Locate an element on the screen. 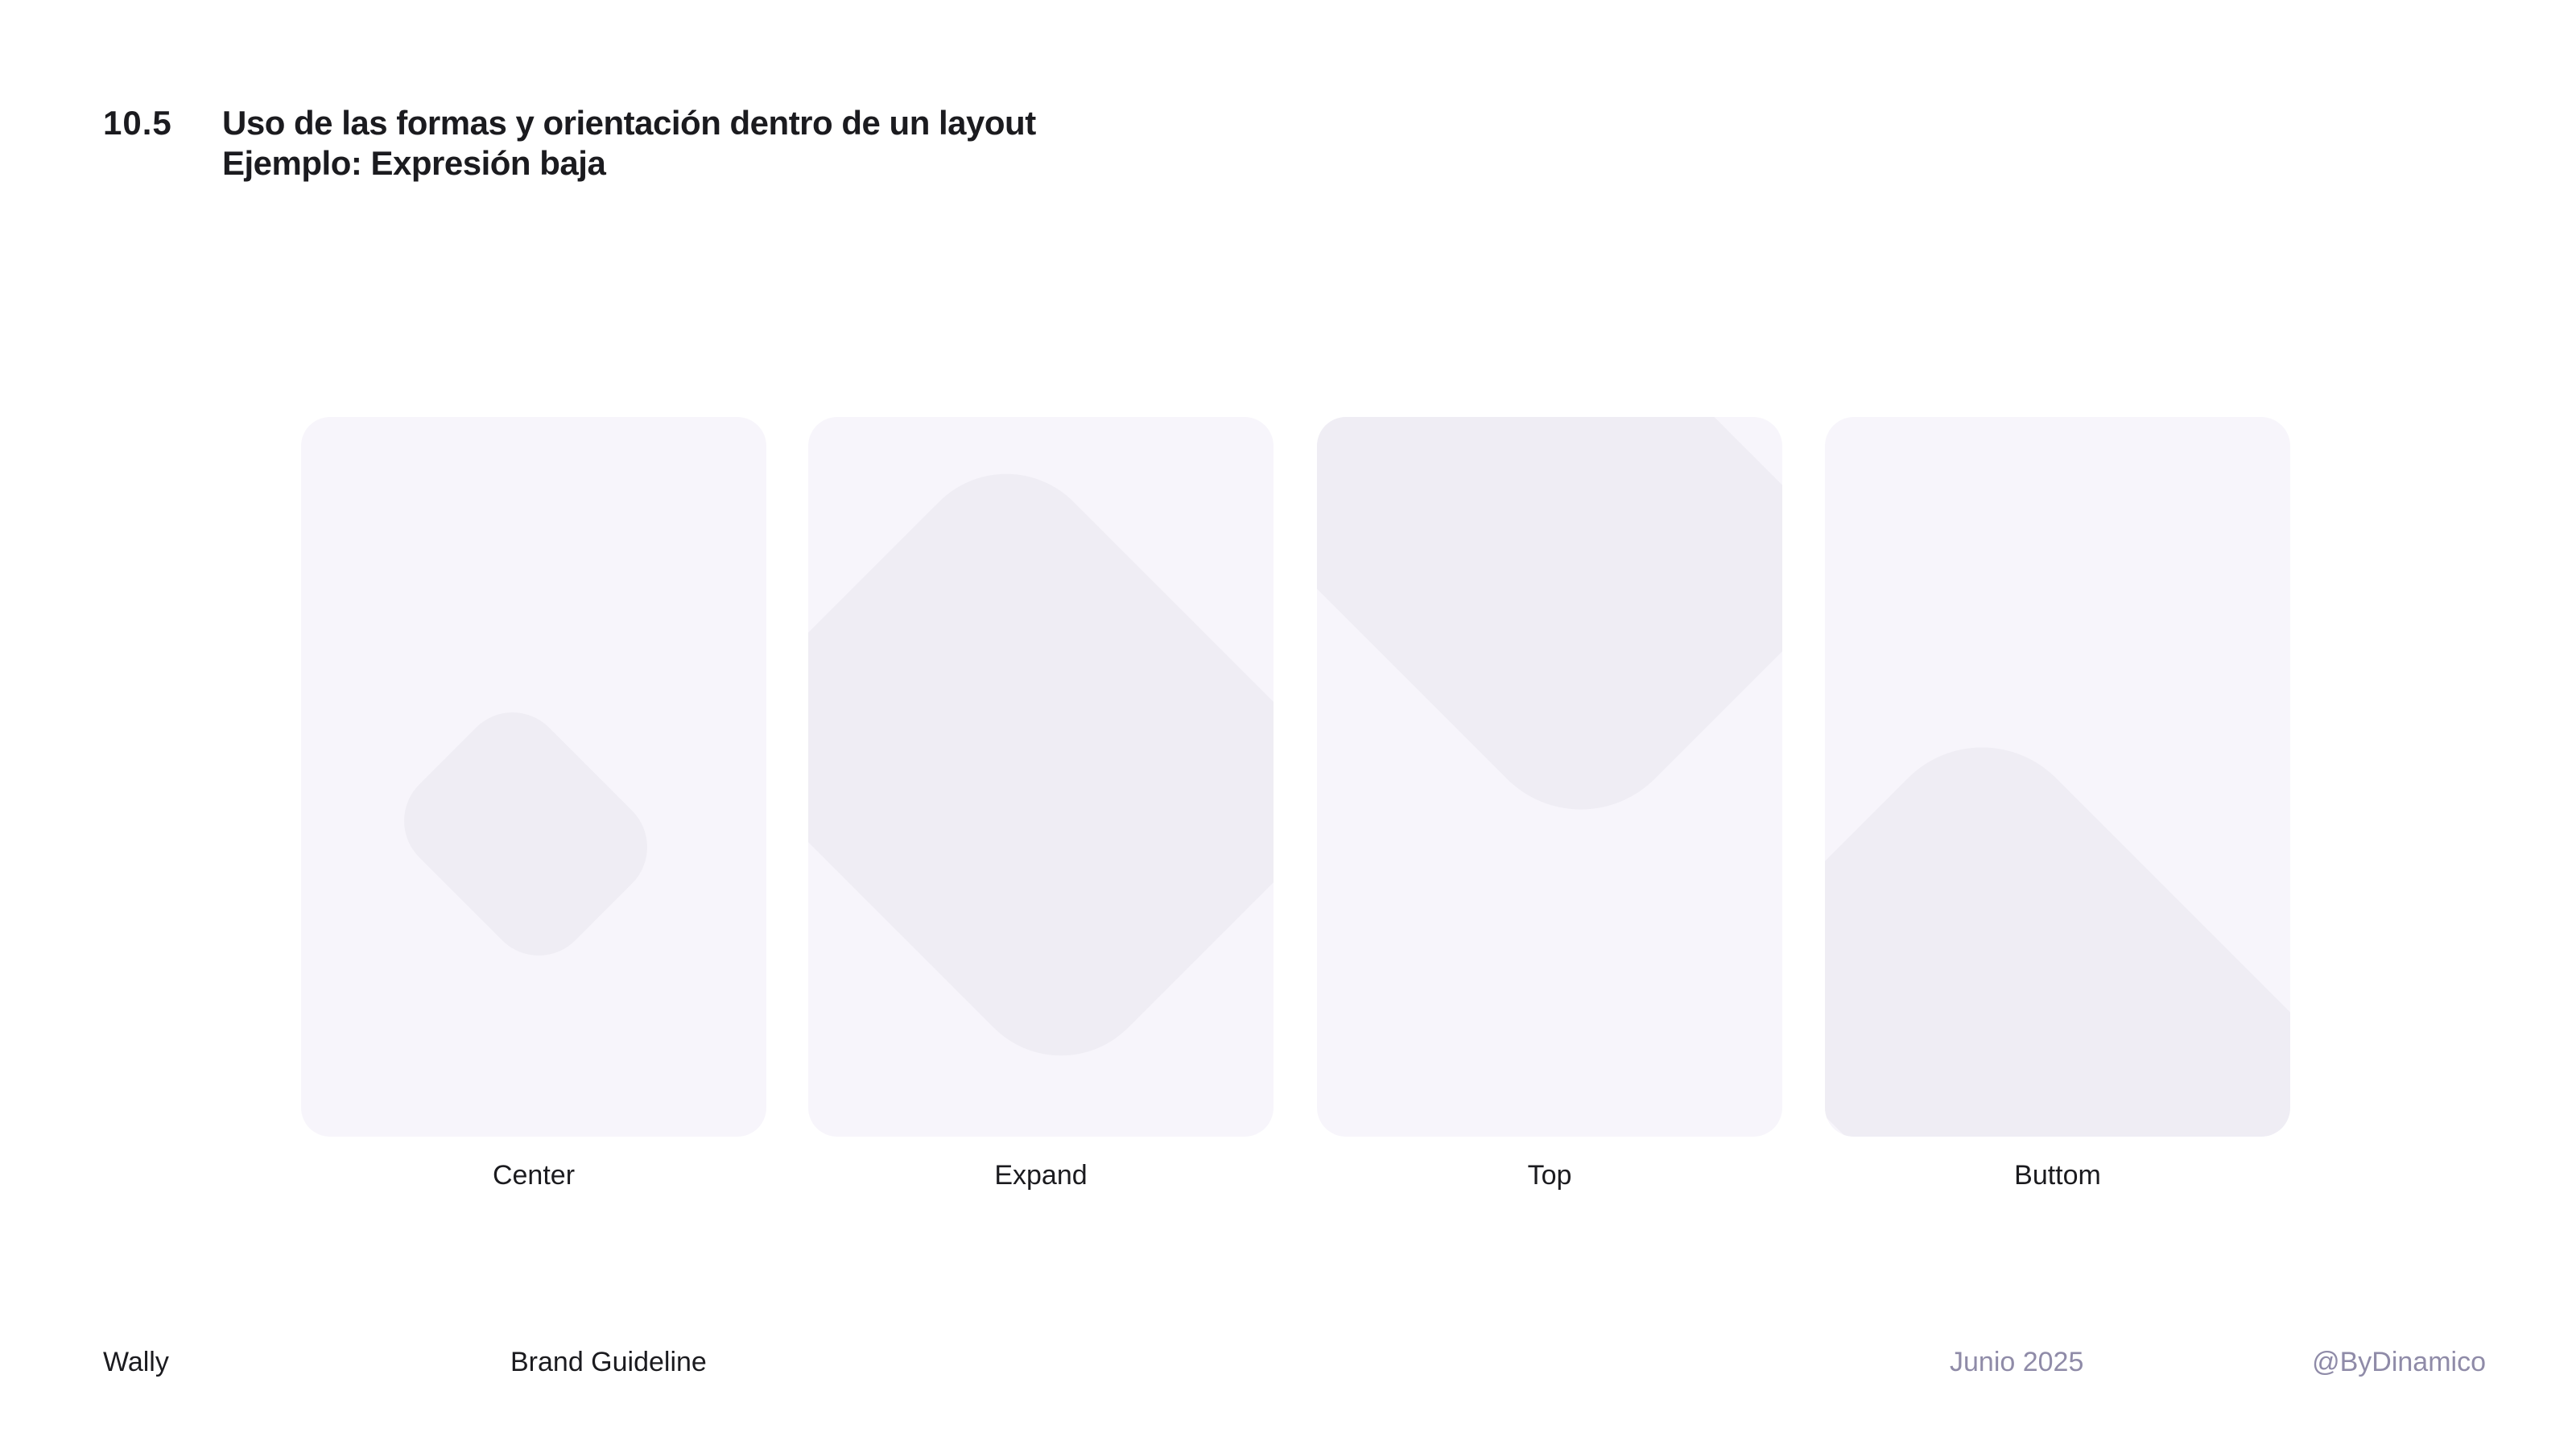 Image resolution: width=2576 pixels, height=1449 pixels. card-label-buttom: Buttom is located at coordinates (2057, 1175).